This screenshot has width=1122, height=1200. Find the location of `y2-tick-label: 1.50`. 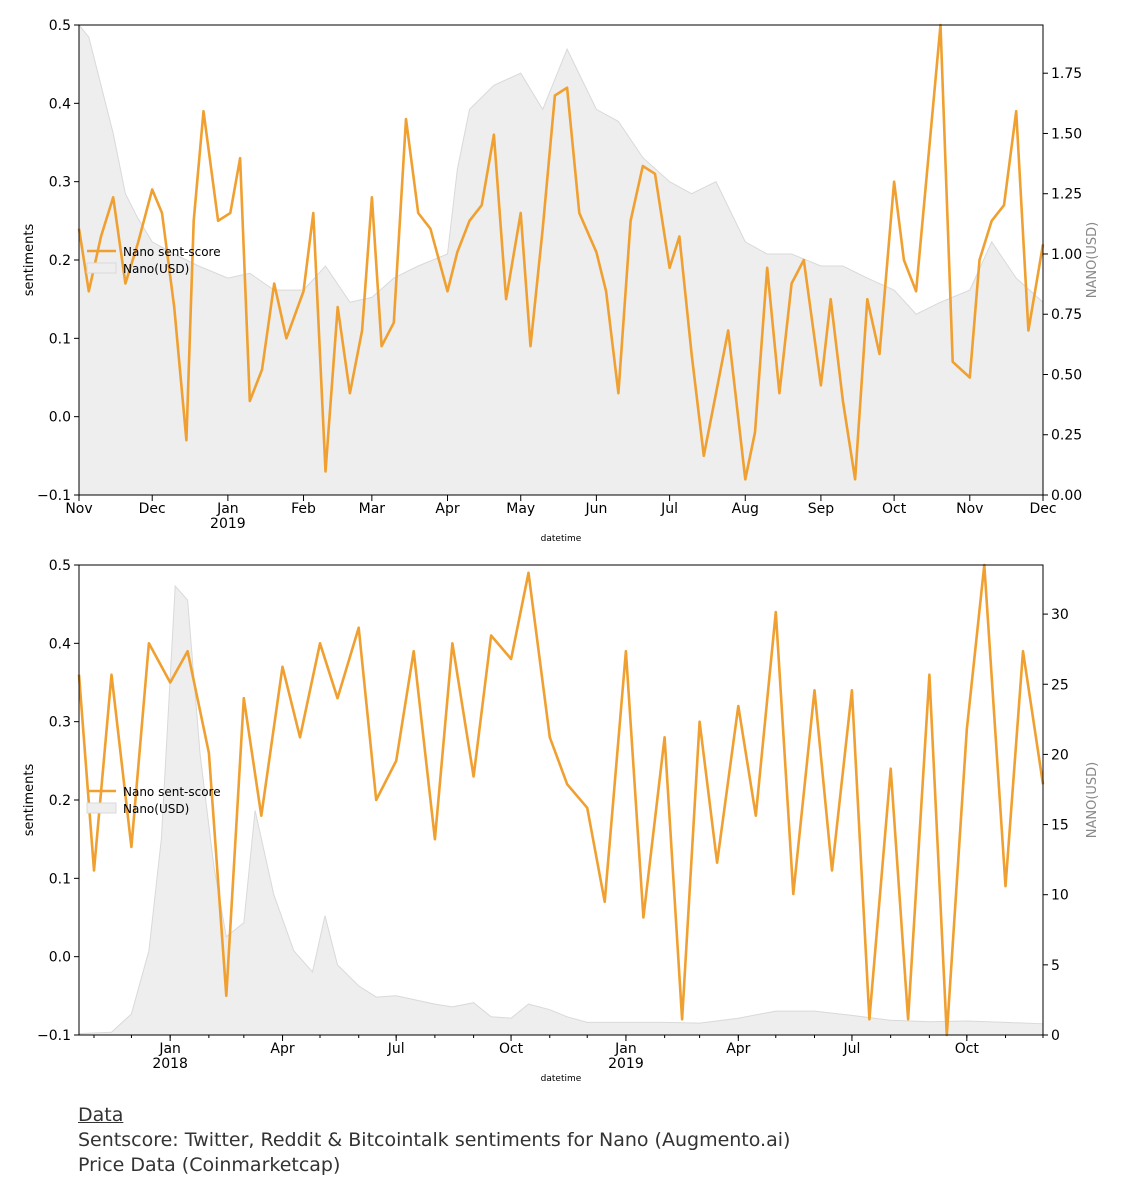

y2-tick-label: 1.50 is located at coordinates (1066, 134).